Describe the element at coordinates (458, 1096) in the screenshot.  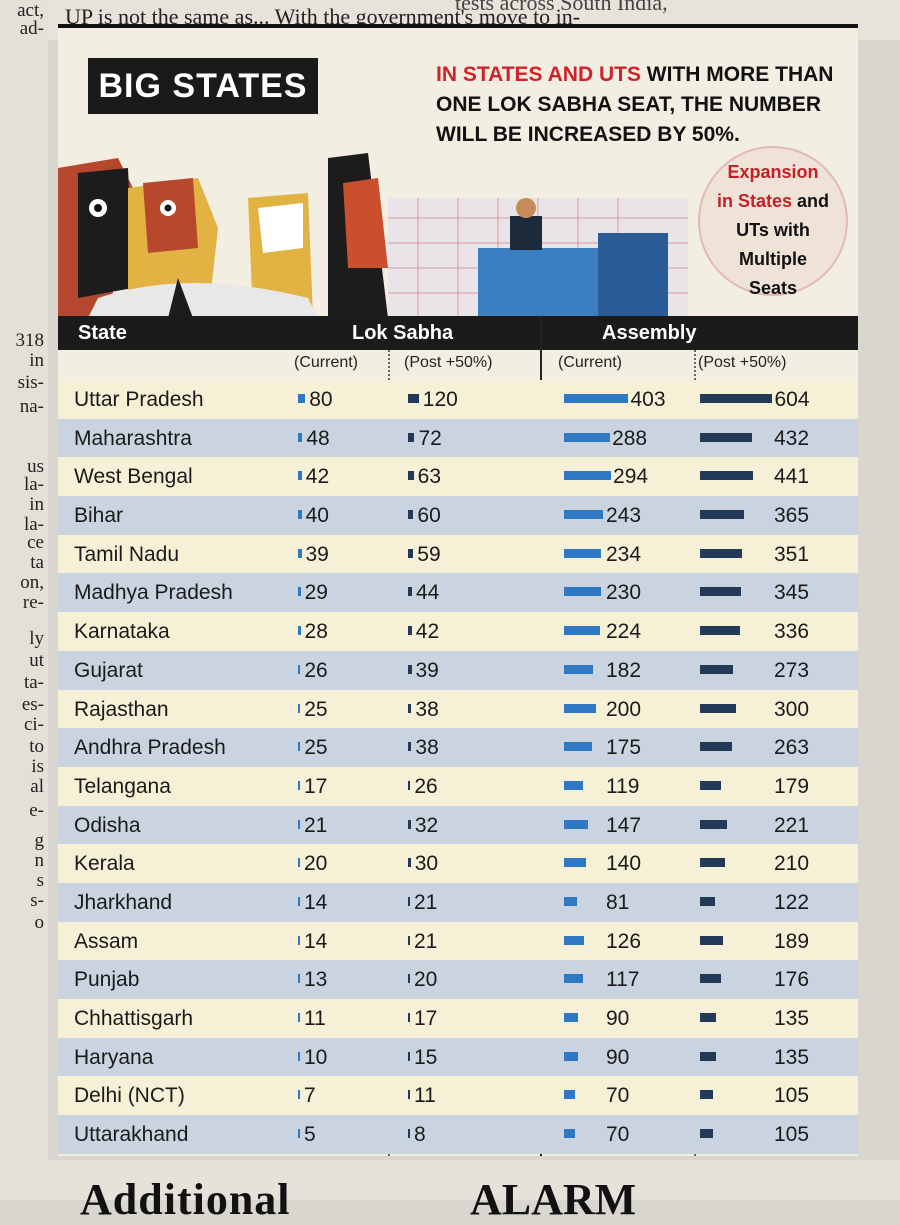
I see `table-row: Delhi (NCT) 7 11 70 105` at that location.